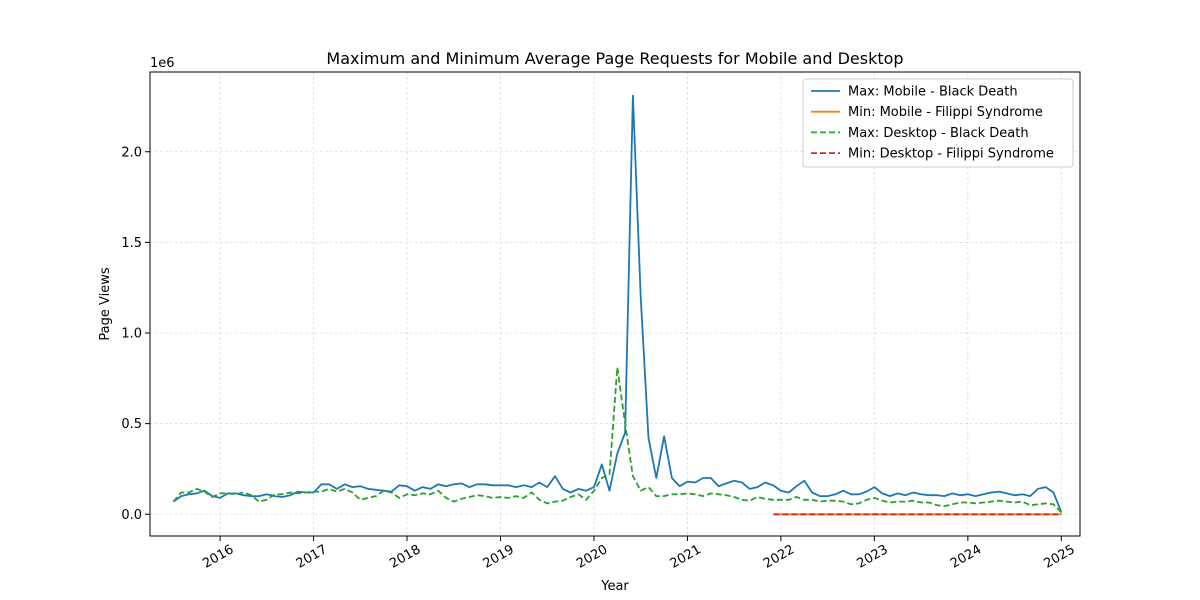  I want to click on legend-label: Max: Desktop - Black Death, so click(938, 133).